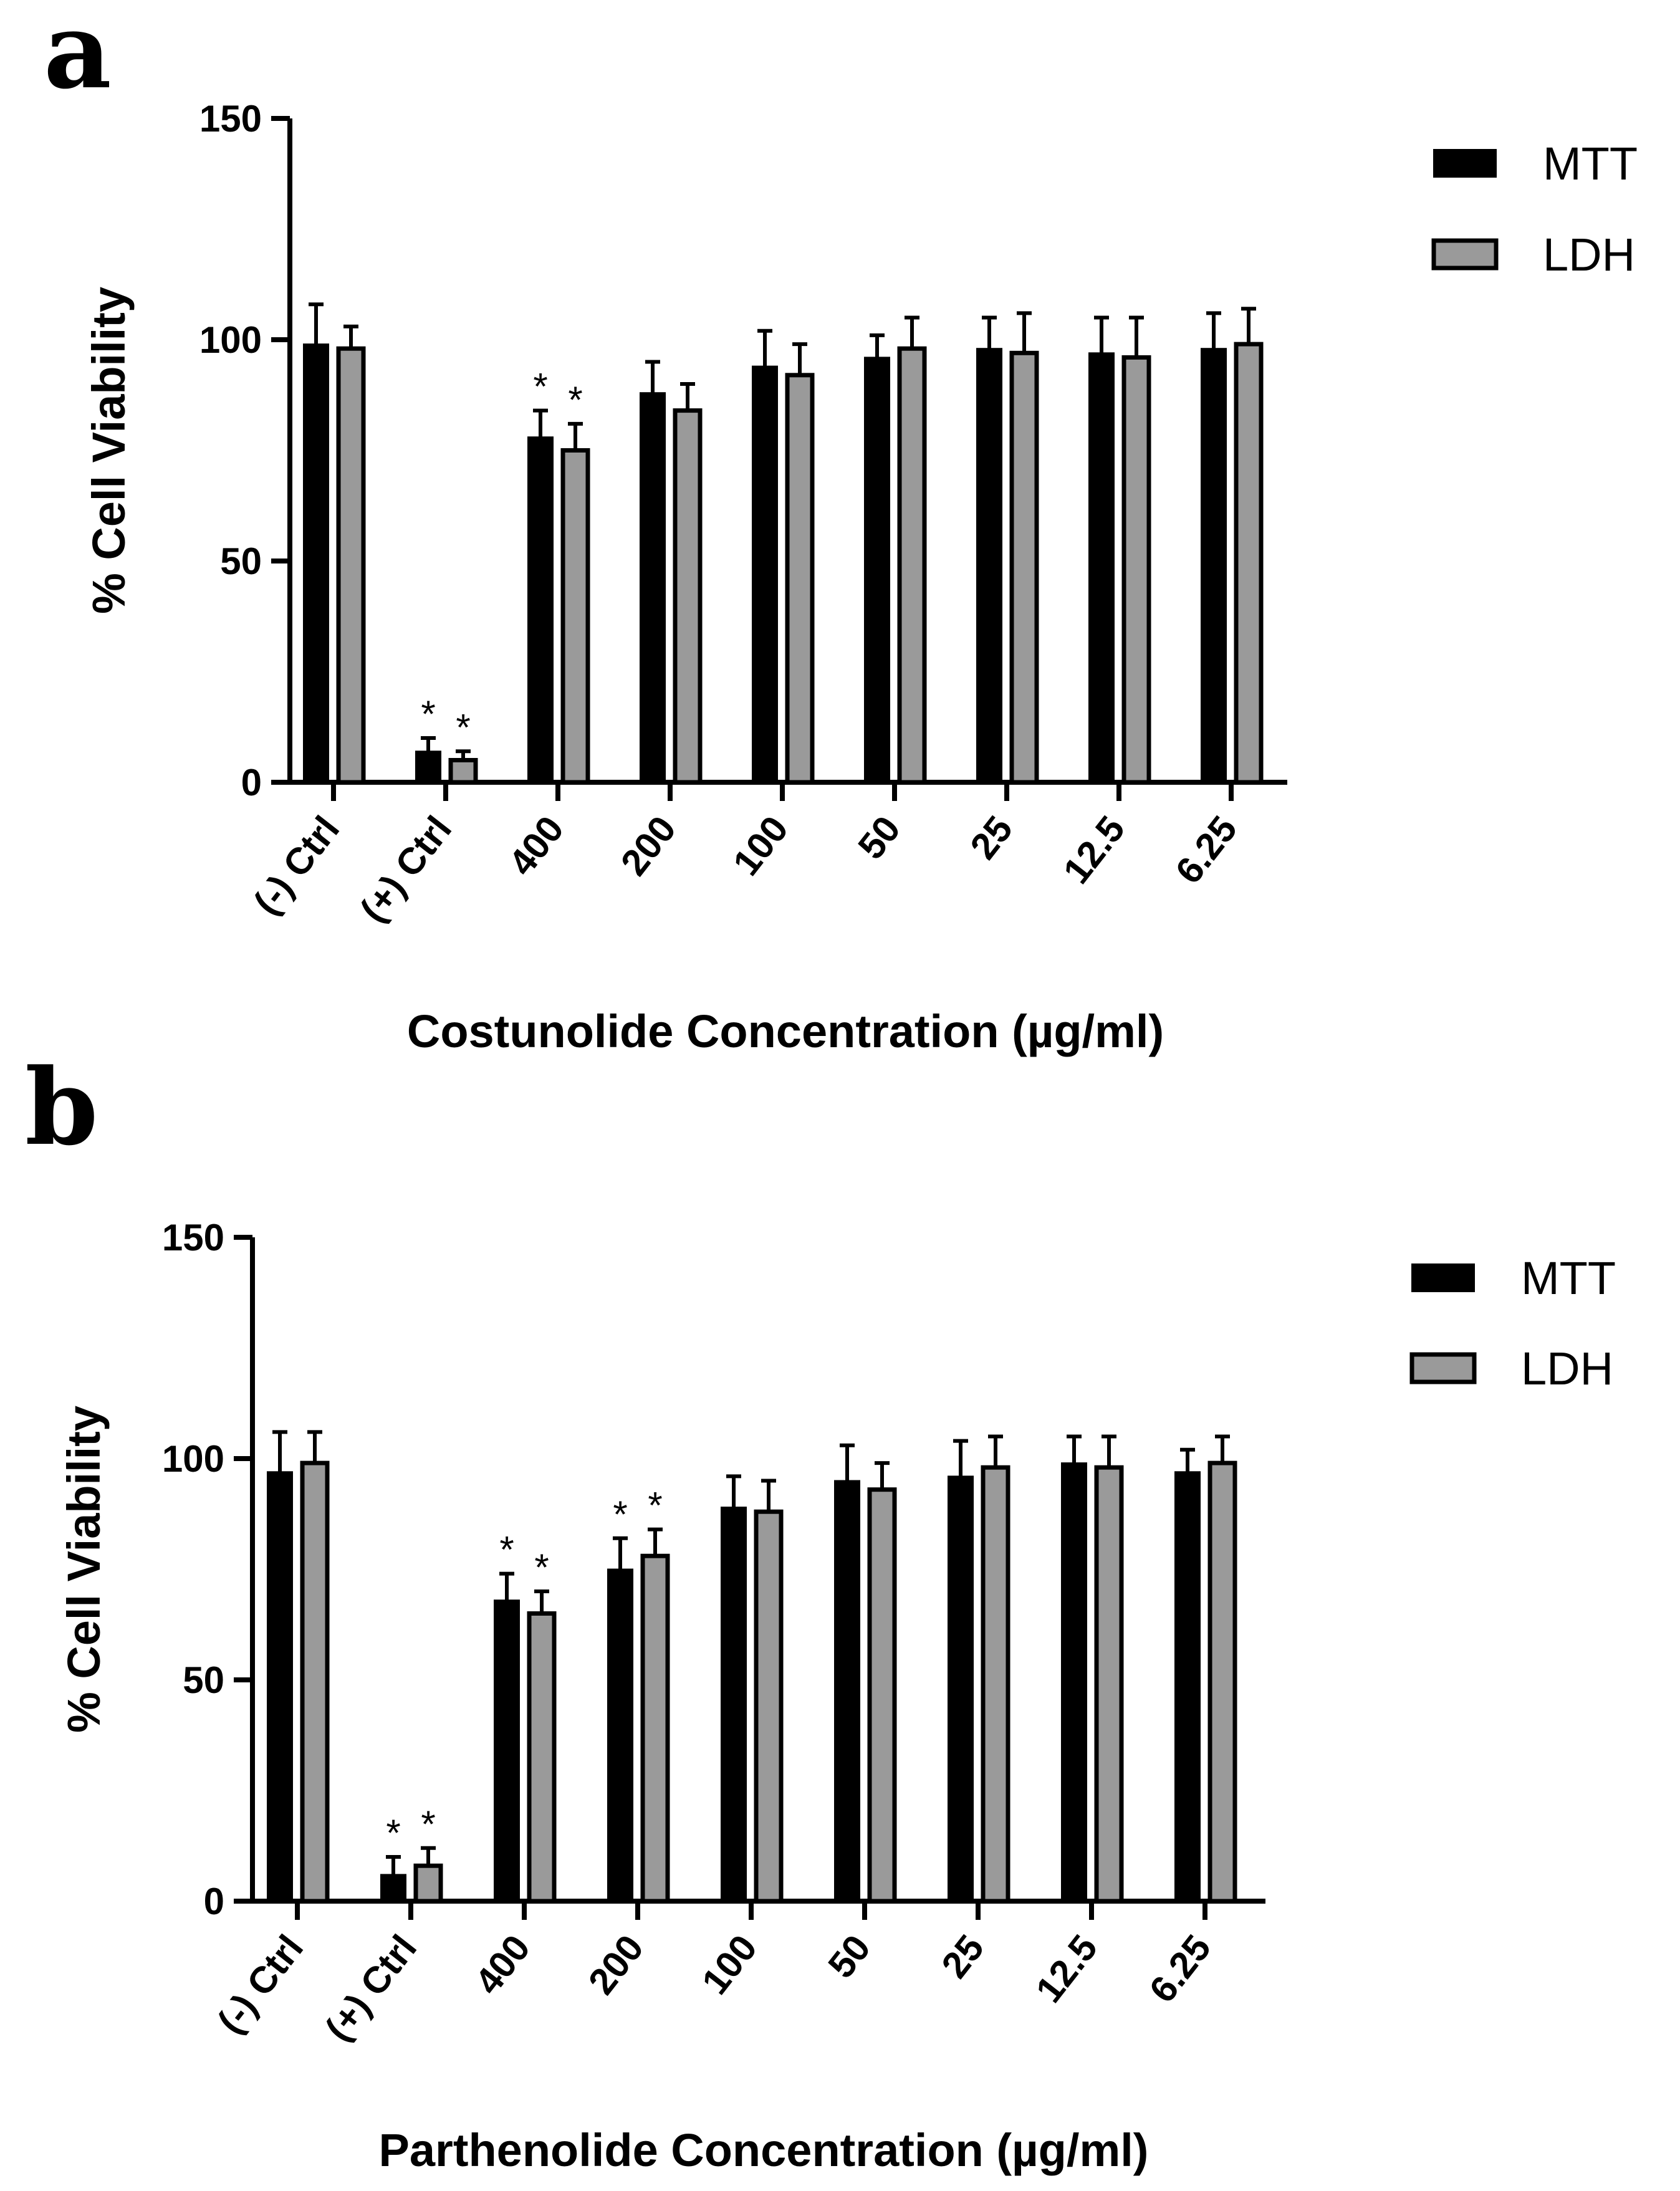 Image resolution: width=1680 pixels, height=2191 pixels. What do you see at coordinates (785, 1031) in the screenshot?
I see `x-axis-title: Costunolide Concentration (µg/ml)` at bounding box center [785, 1031].